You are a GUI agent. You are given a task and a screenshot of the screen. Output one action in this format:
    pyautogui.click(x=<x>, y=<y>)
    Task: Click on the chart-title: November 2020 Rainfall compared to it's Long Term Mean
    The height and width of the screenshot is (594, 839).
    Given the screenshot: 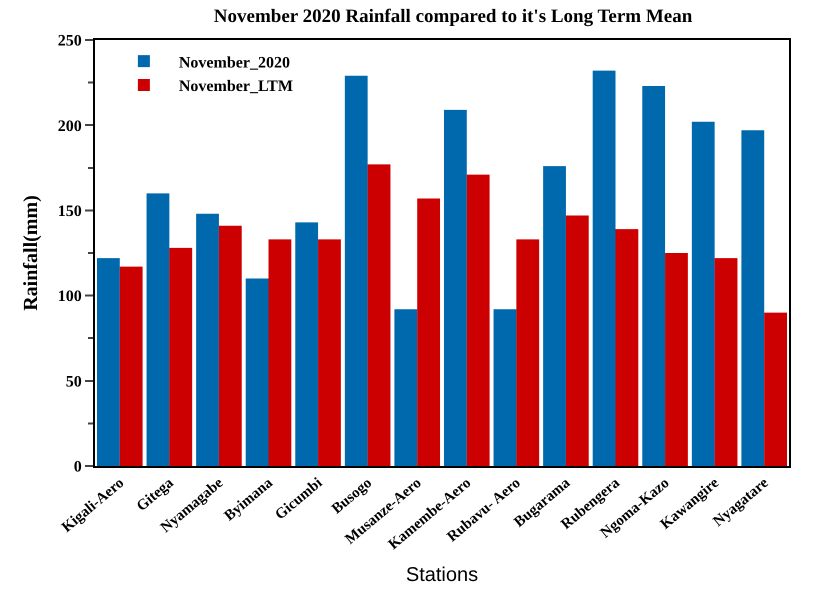 What is the action you would take?
    pyautogui.click(x=453, y=17)
    